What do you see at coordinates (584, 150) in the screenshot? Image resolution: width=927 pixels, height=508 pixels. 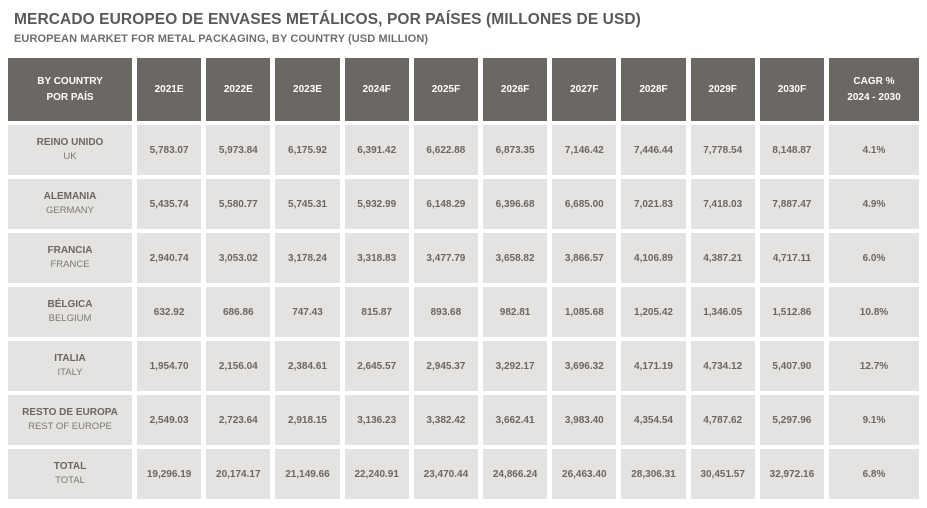 I see `value-cell: 7,146.42` at bounding box center [584, 150].